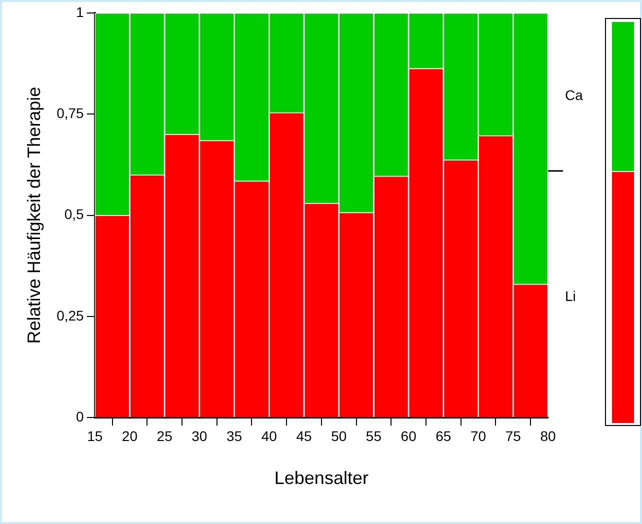 The width and height of the screenshot is (642, 524). I want to click on x-tick-label: 65, so click(444, 436).